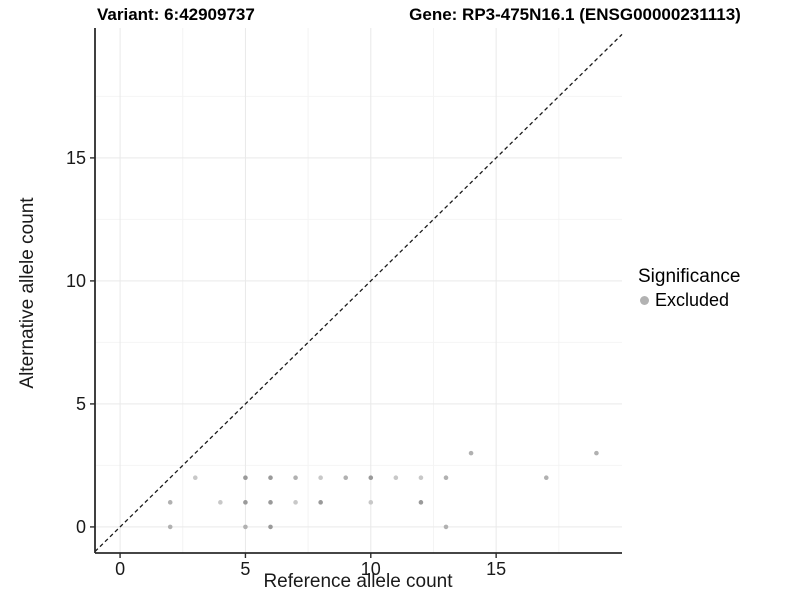 This screenshot has width=800, height=600. What do you see at coordinates (81, 527) in the screenshot?
I see `y-tick-label: 0` at bounding box center [81, 527].